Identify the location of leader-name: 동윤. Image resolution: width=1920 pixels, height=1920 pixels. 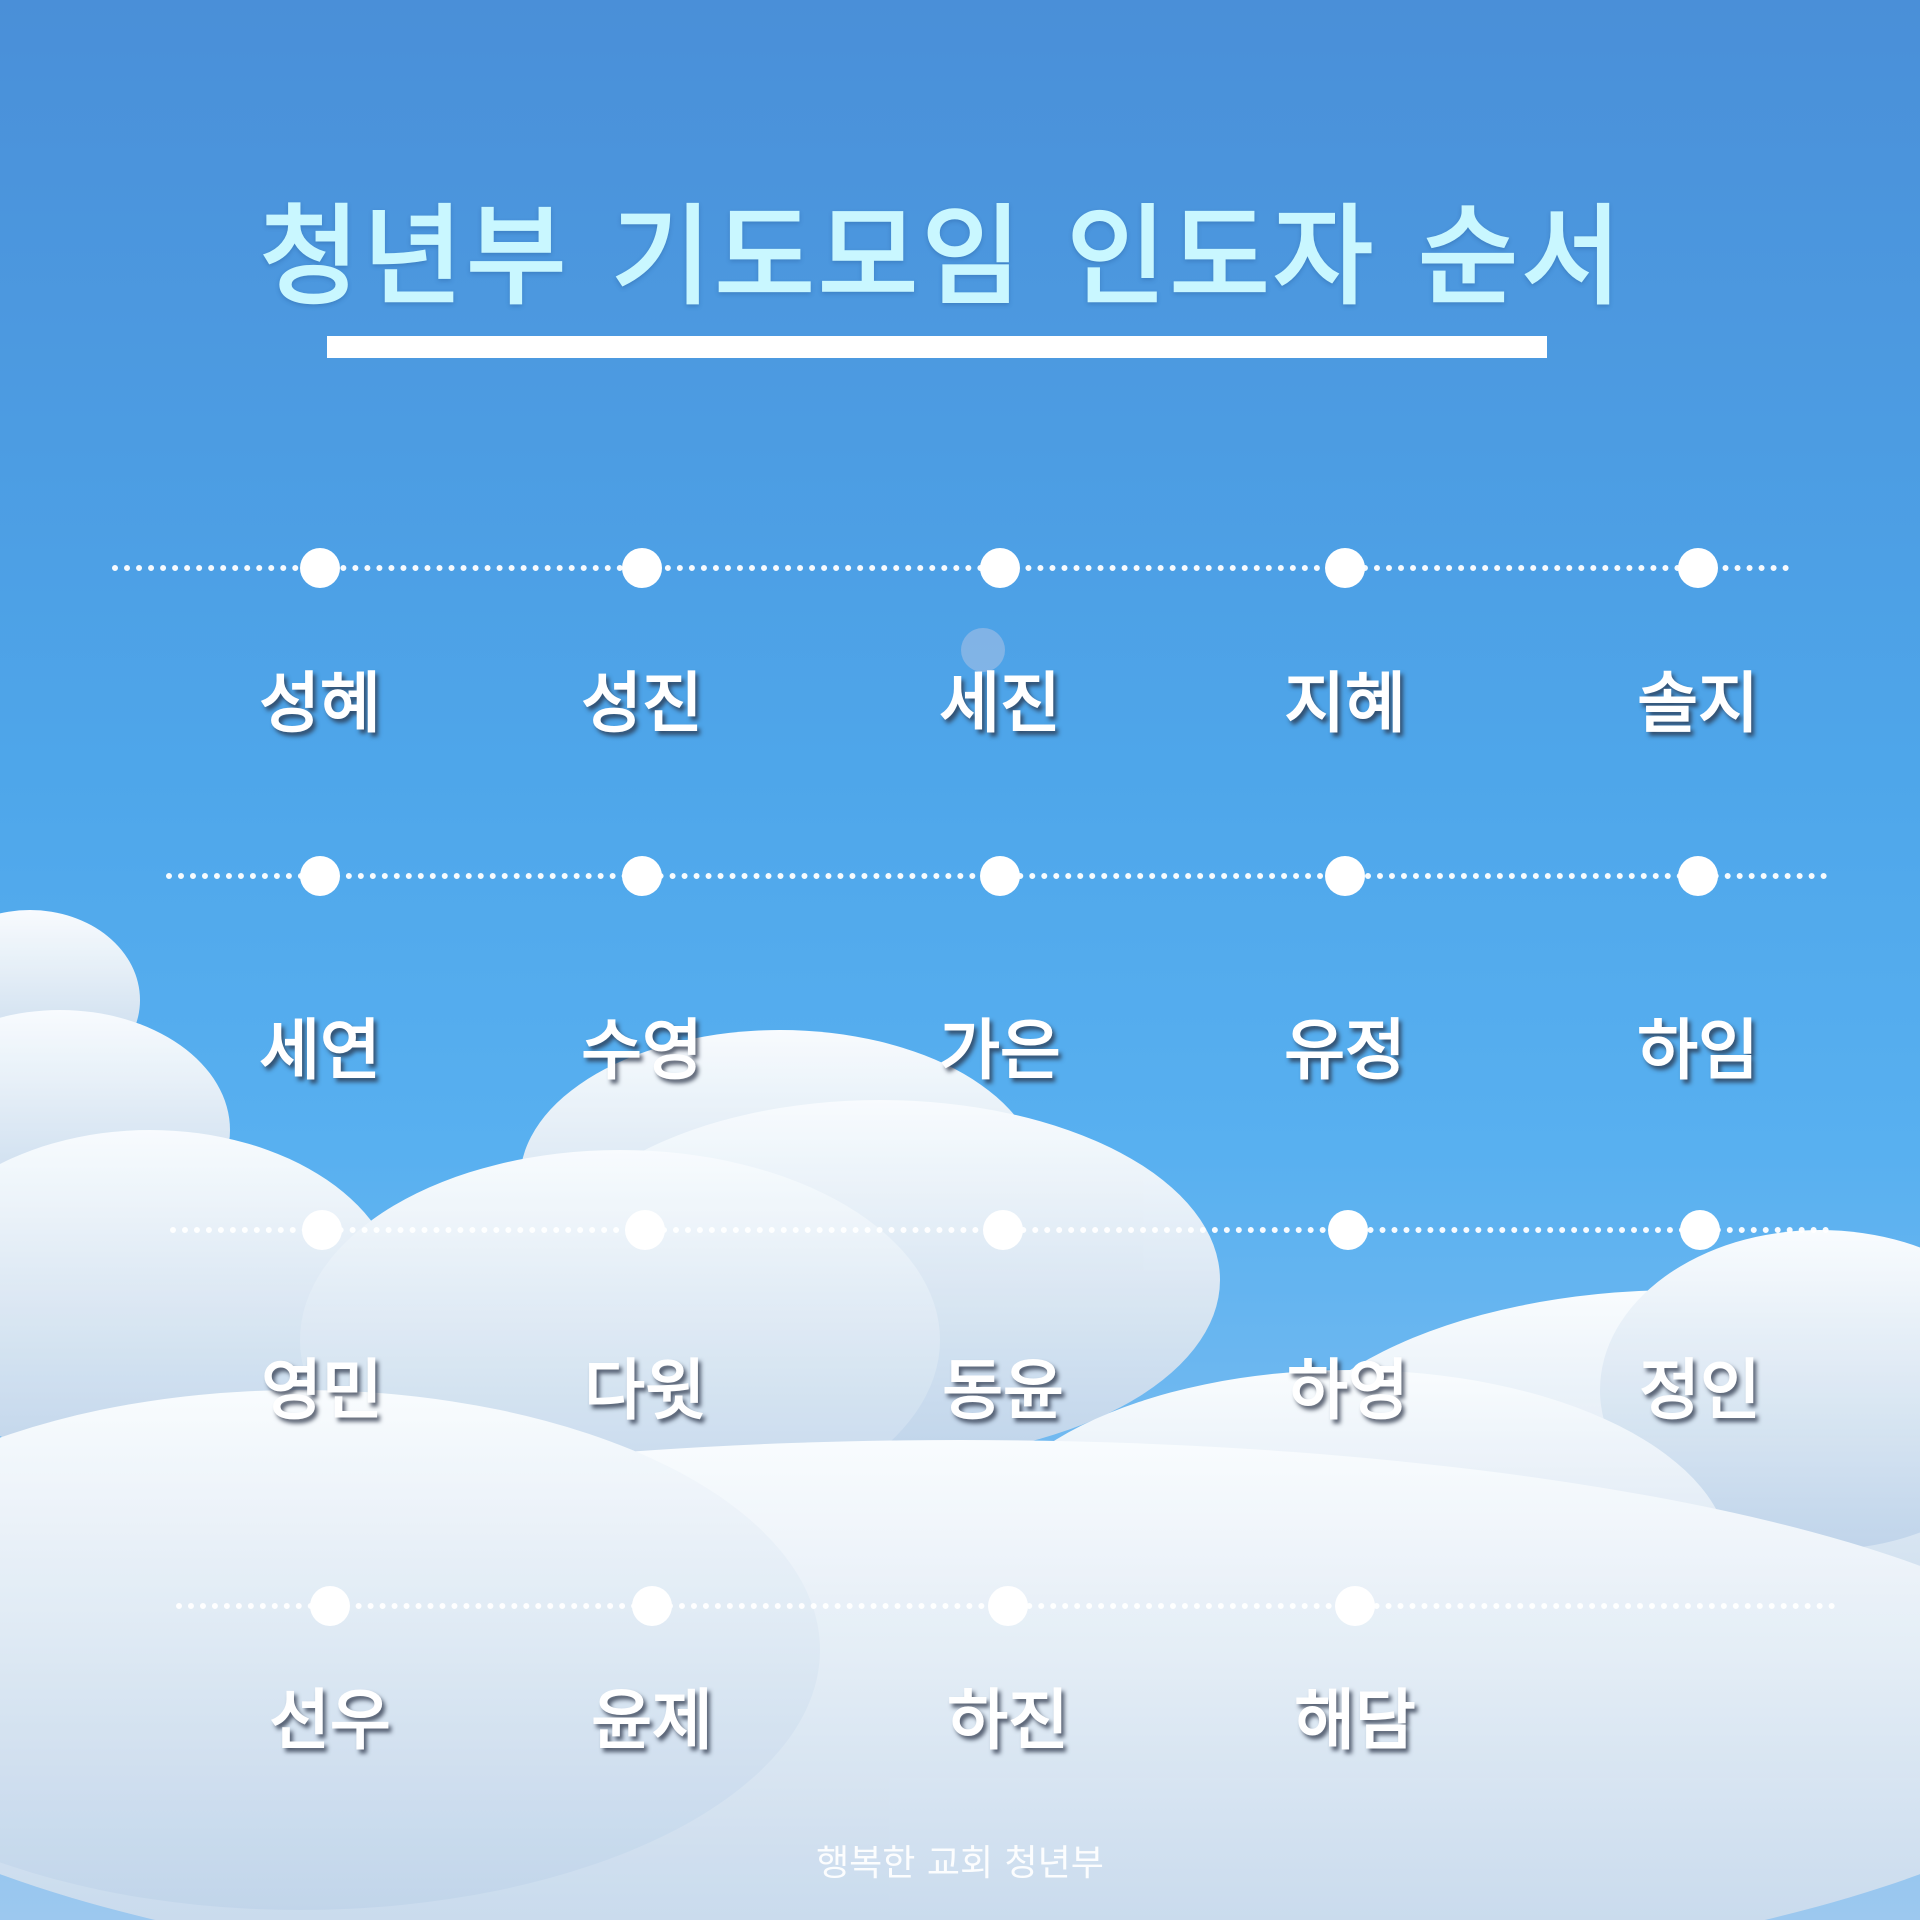
(1003, 1390).